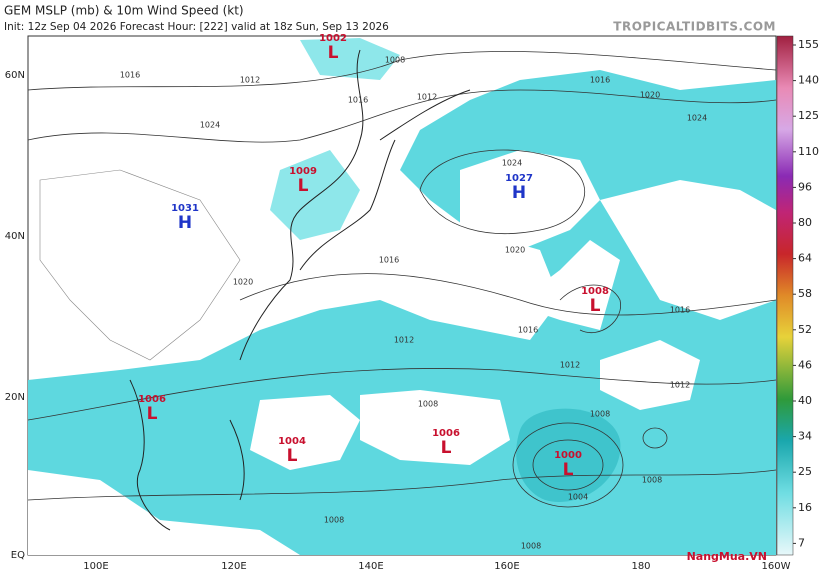  What do you see at coordinates (805, 364) in the screenshot?
I see `colorbar-label: 46` at bounding box center [805, 364].